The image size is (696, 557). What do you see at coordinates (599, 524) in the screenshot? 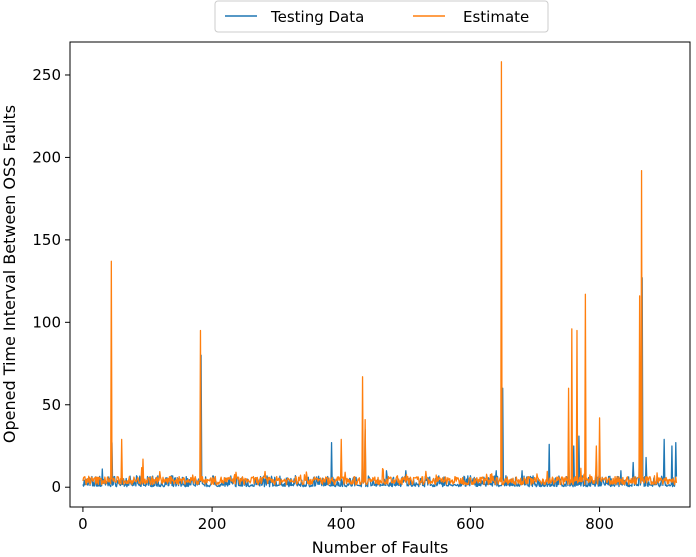
I see `x-tick-label: 800` at bounding box center [599, 524].